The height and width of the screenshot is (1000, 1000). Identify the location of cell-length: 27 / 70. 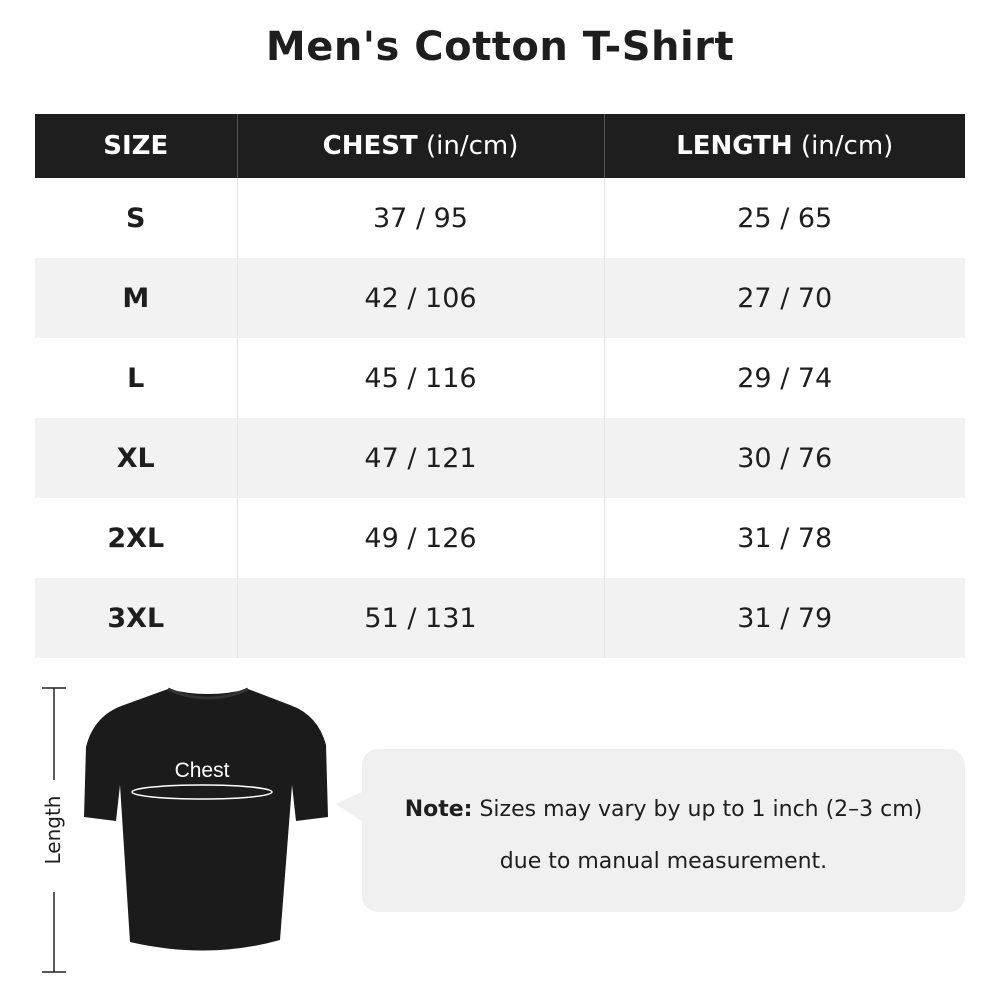
(784, 298).